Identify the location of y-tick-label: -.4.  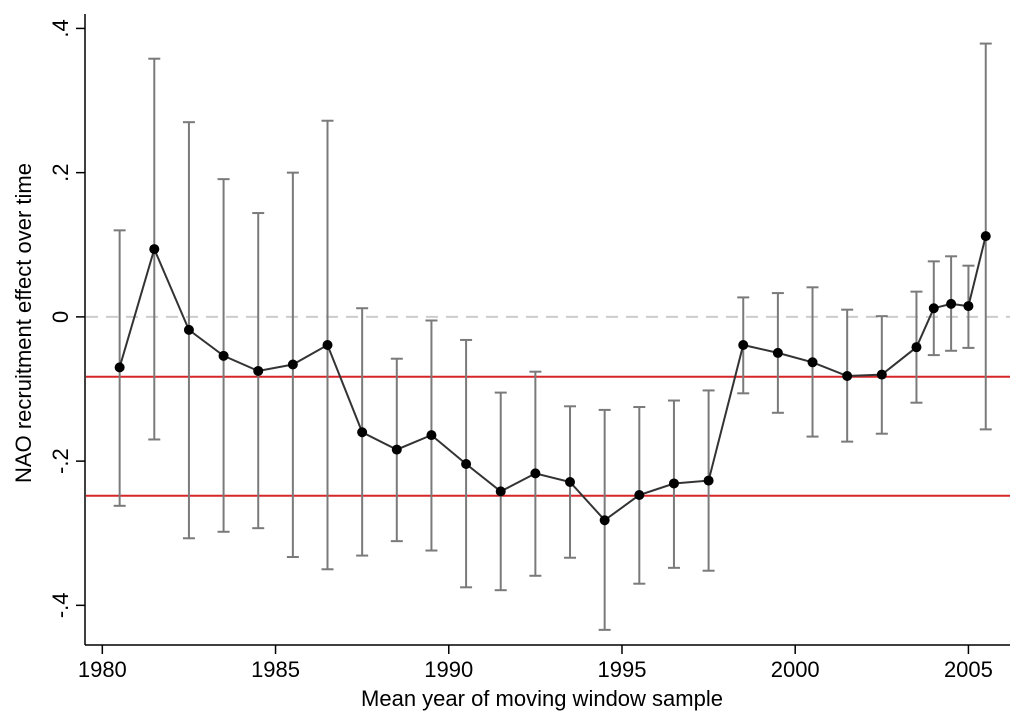
(60, 605).